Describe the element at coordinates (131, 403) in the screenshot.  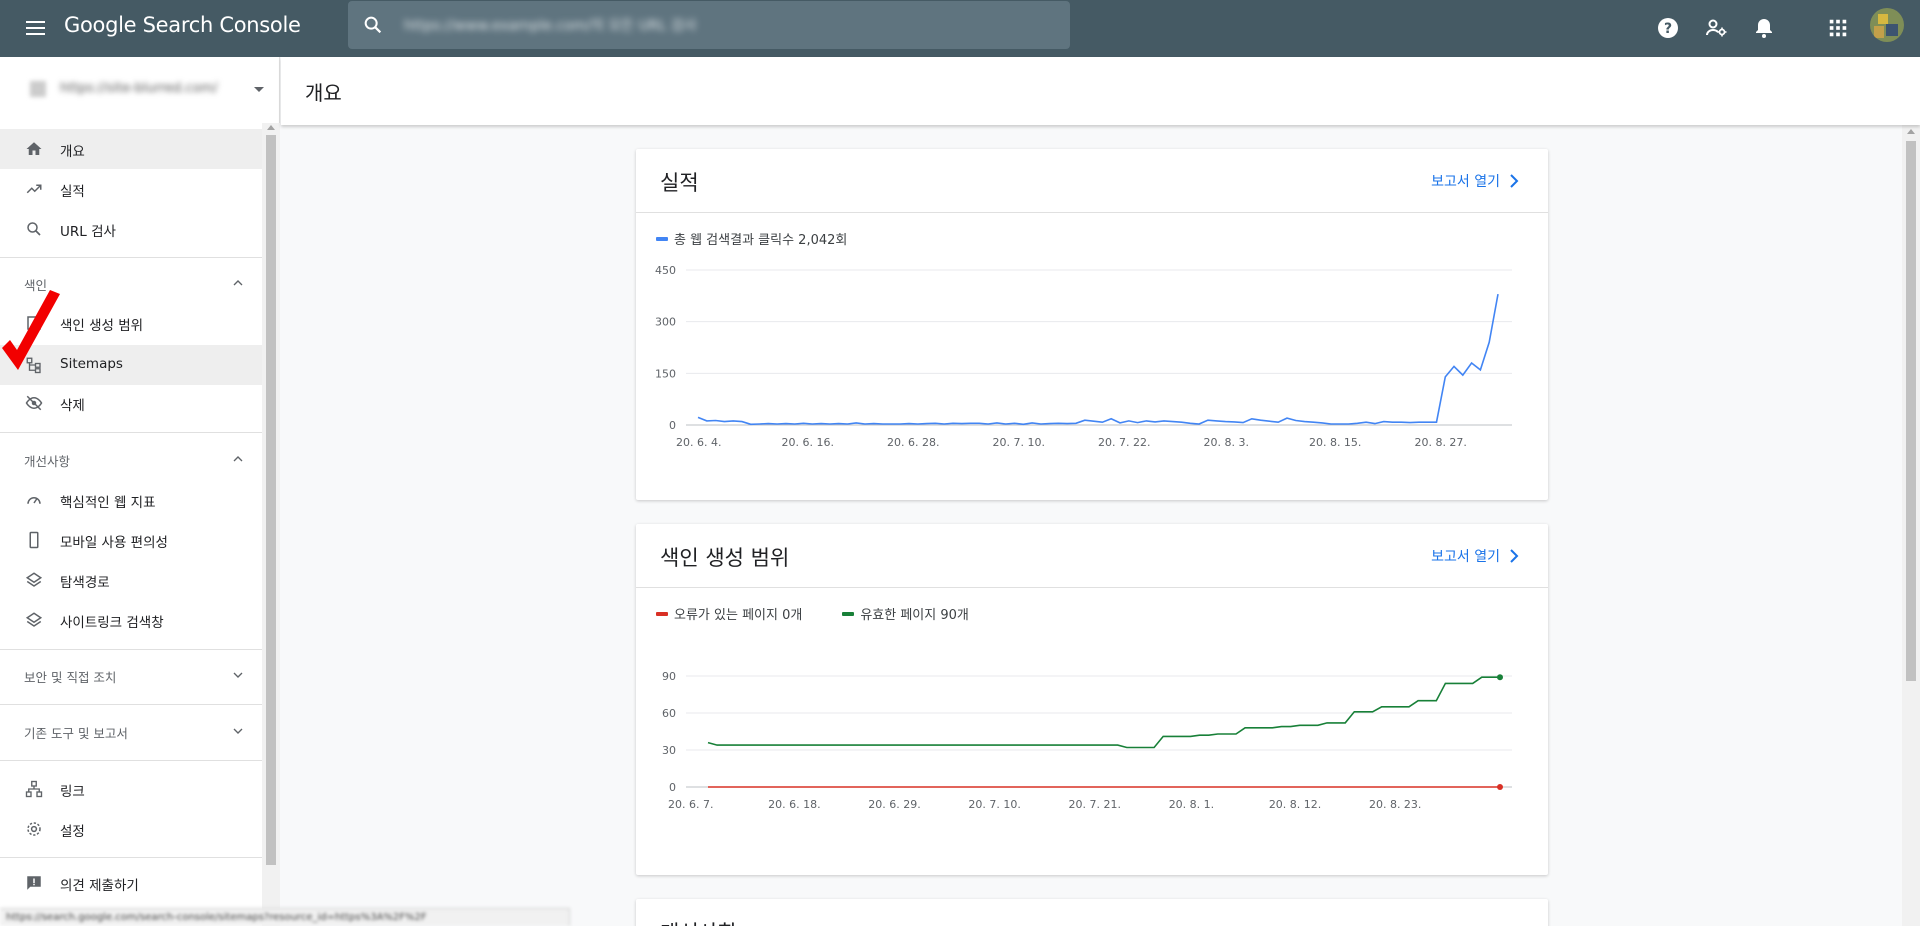
I see `sidebar-item-removals: 삭제` at that location.